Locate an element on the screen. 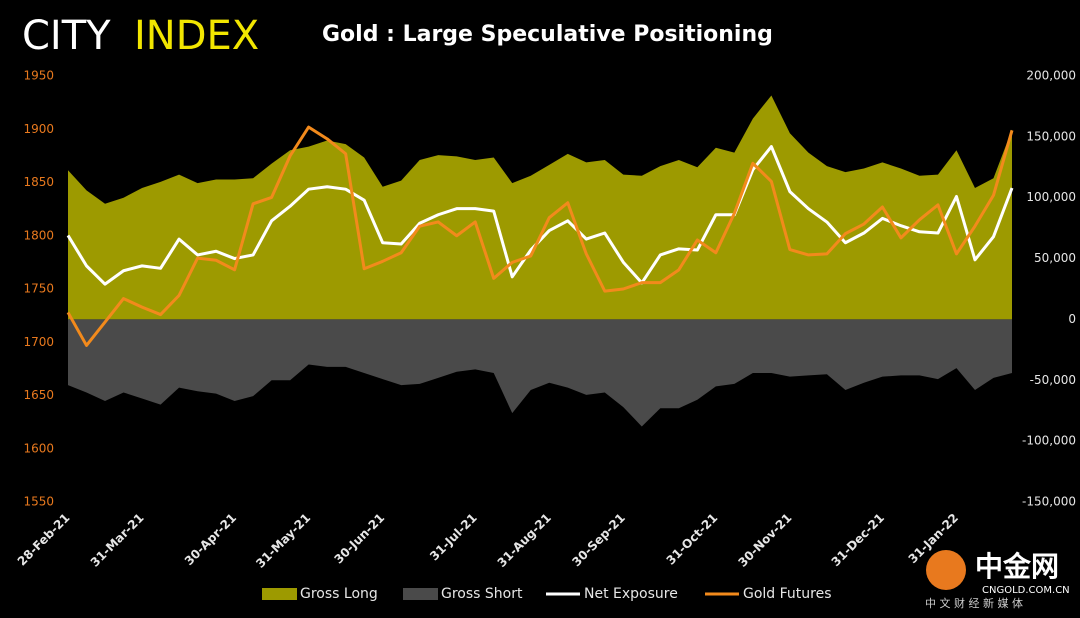 This screenshot has width=1080, height=618. y-tick-label: 1650 is located at coordinates (38, 395).